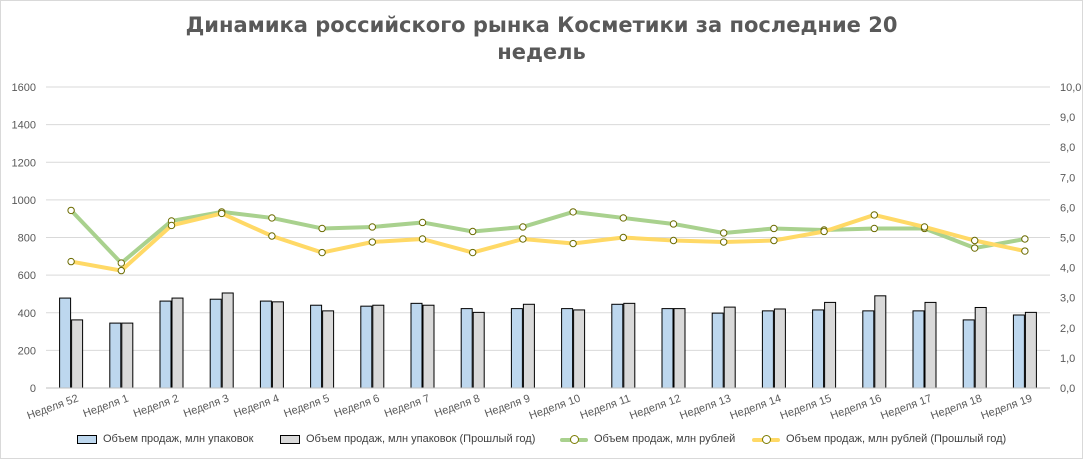  I want to click on chart-title-line-2: недель, so click(541, 52).